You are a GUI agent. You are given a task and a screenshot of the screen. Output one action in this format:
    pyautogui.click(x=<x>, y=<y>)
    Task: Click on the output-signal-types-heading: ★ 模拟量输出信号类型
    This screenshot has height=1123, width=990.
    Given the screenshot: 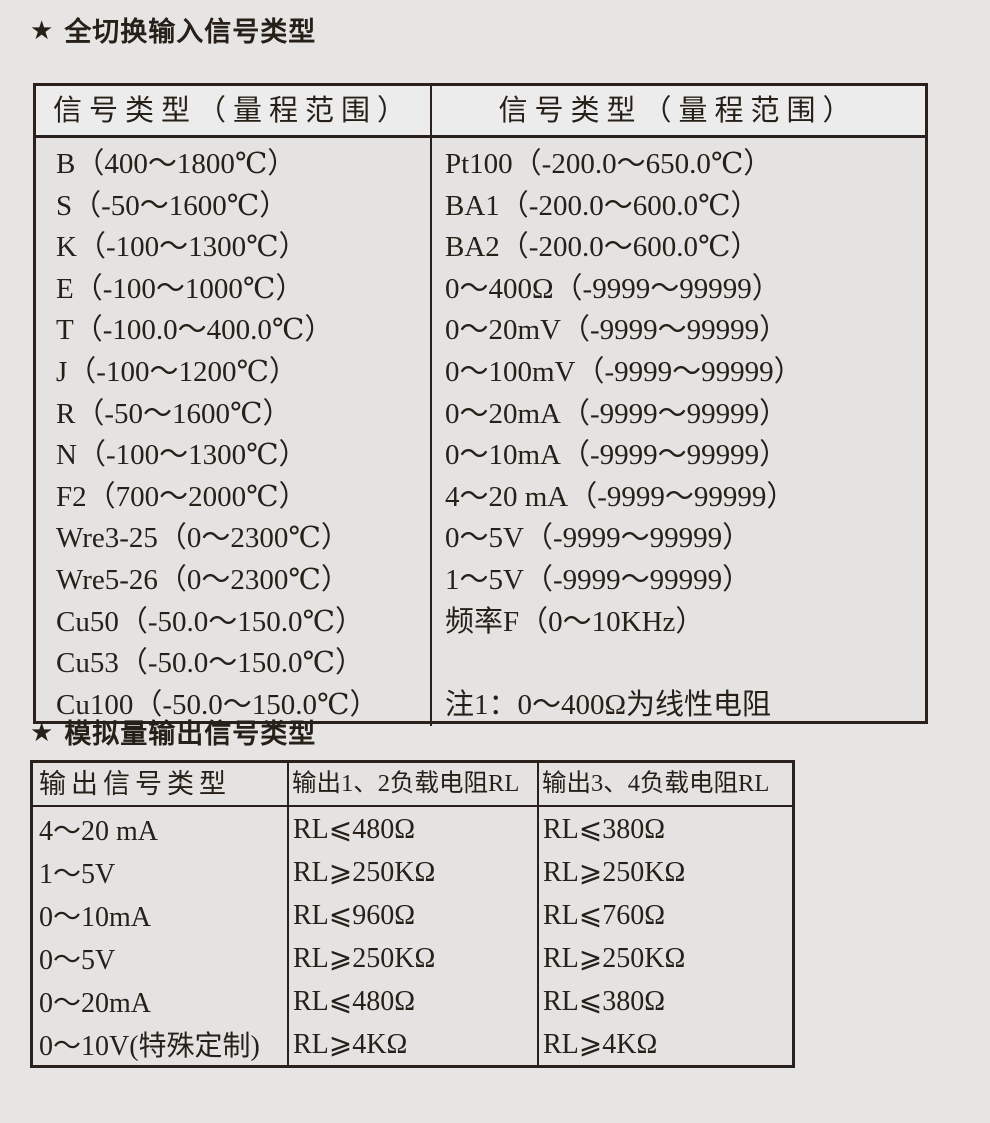 What is the action you would take?
    pyautogui.click(x=173, y=731)
    